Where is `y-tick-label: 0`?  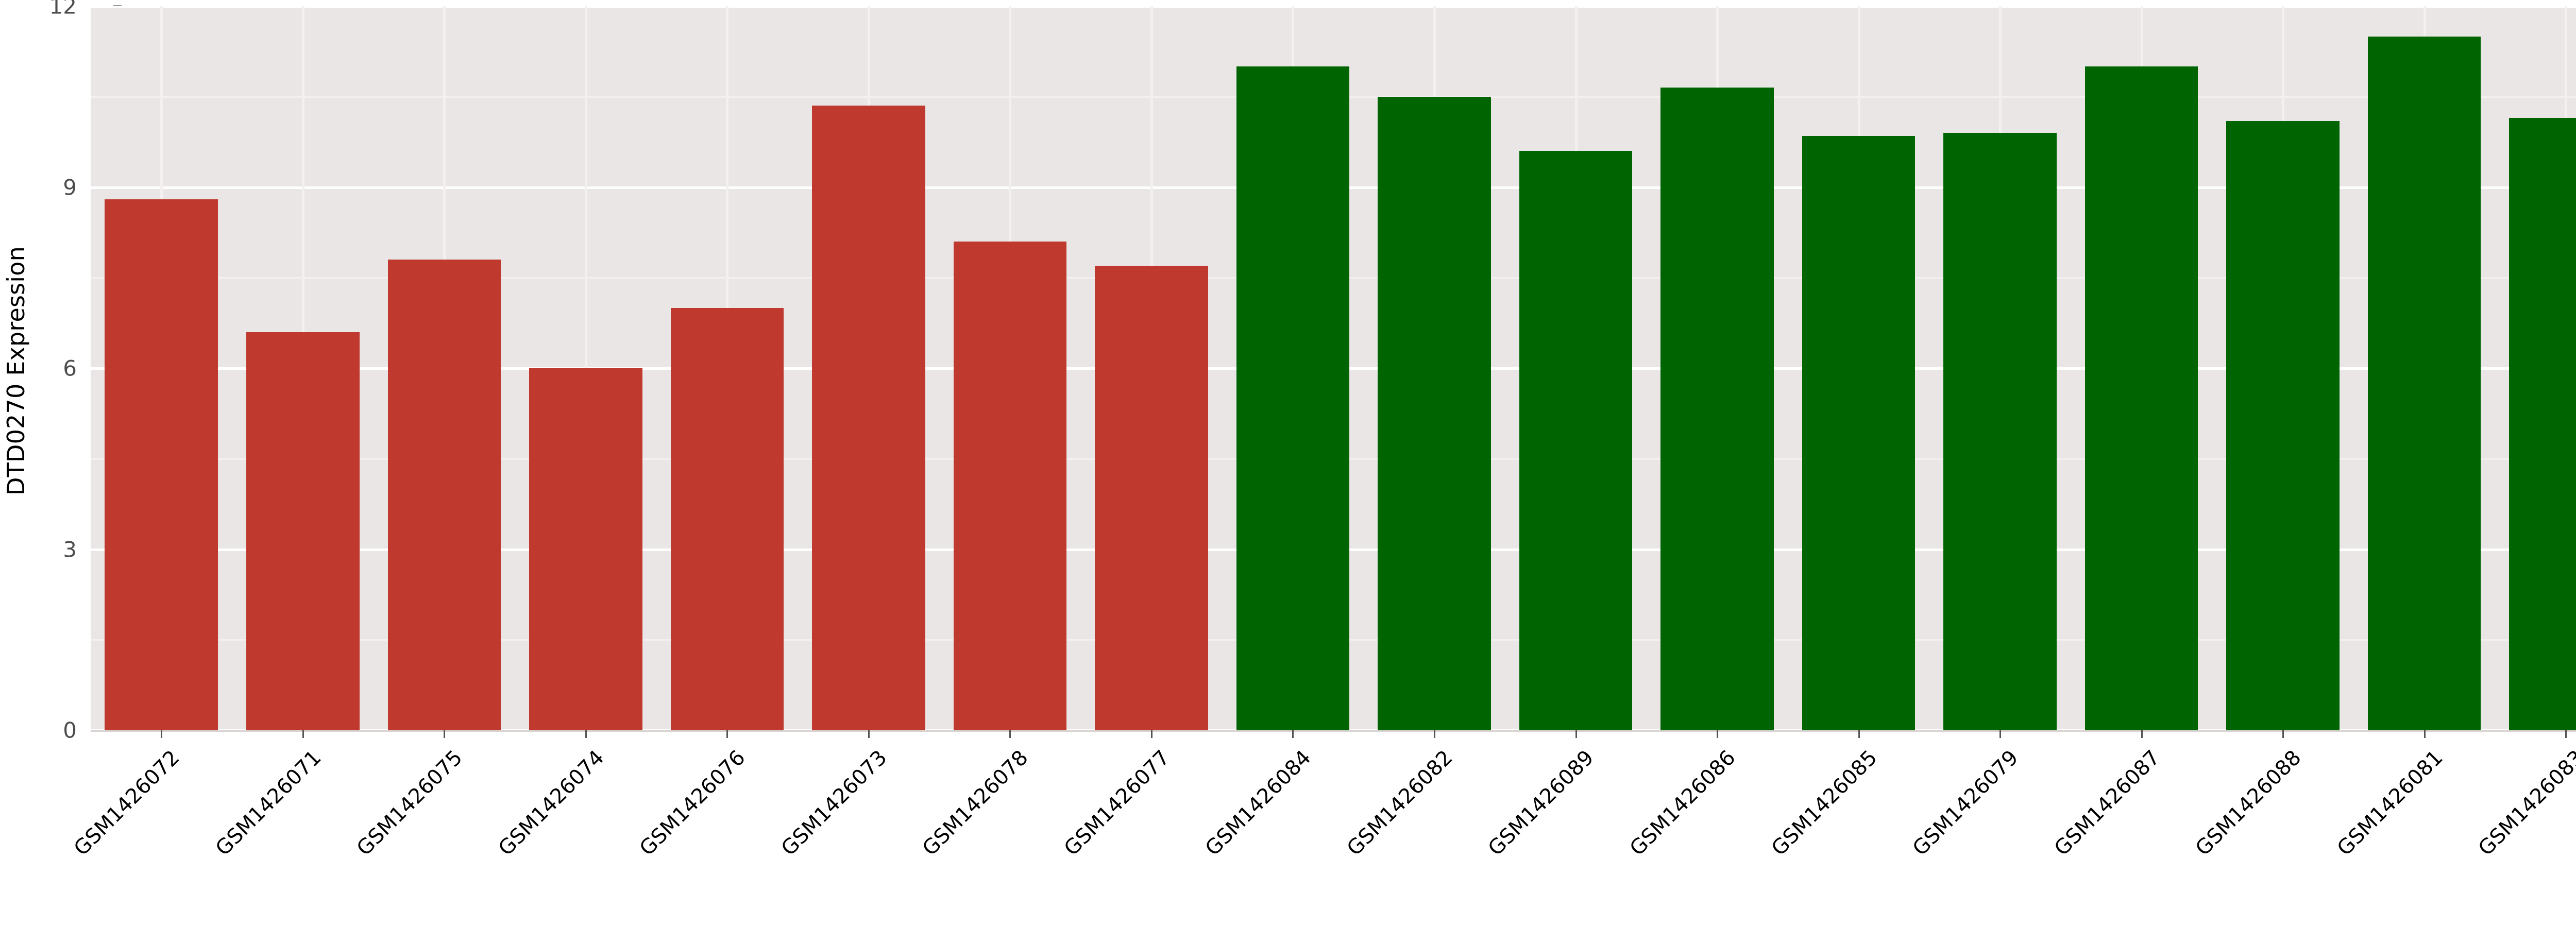
y-tick-label: 0 is located at coordinates (70, 730).